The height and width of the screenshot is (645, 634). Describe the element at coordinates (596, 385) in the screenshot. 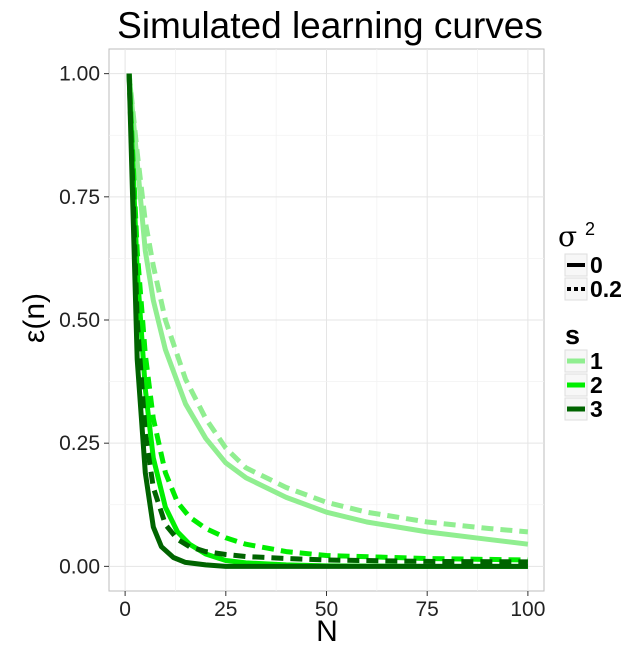

I see `legend-label-s: 2` at that location.